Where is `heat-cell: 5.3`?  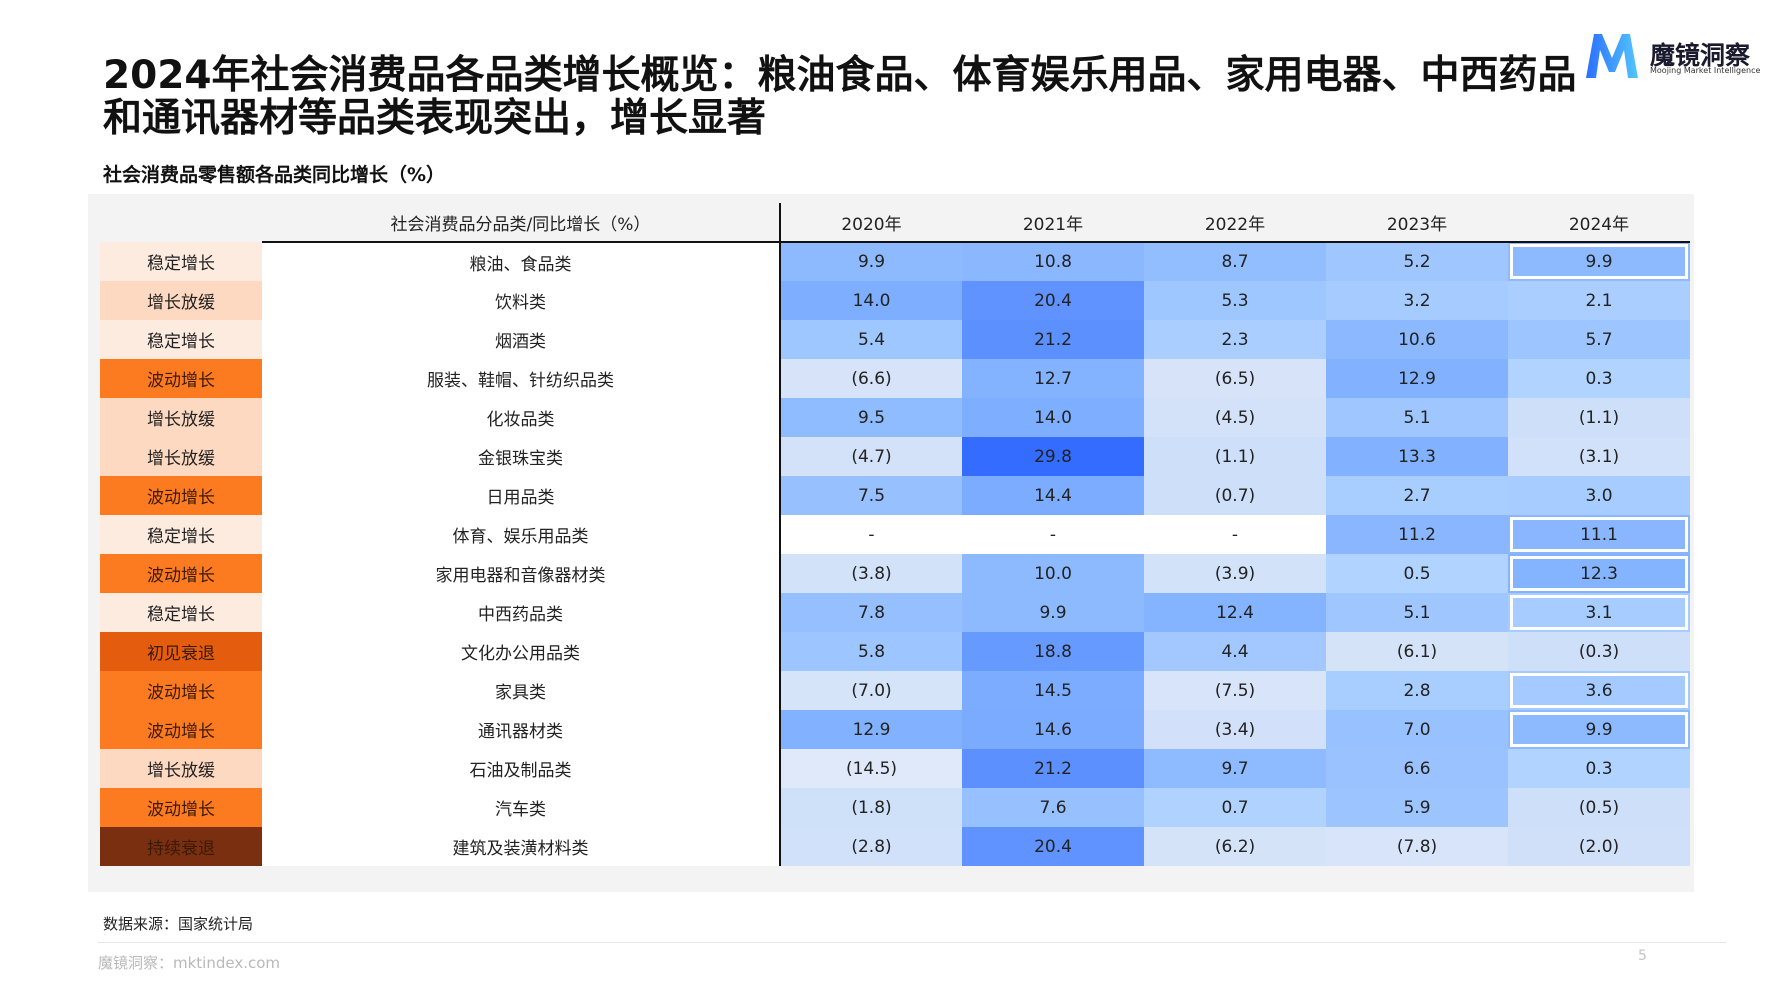
heat-cell: 5.3 is located at coordinates (1235, 300).